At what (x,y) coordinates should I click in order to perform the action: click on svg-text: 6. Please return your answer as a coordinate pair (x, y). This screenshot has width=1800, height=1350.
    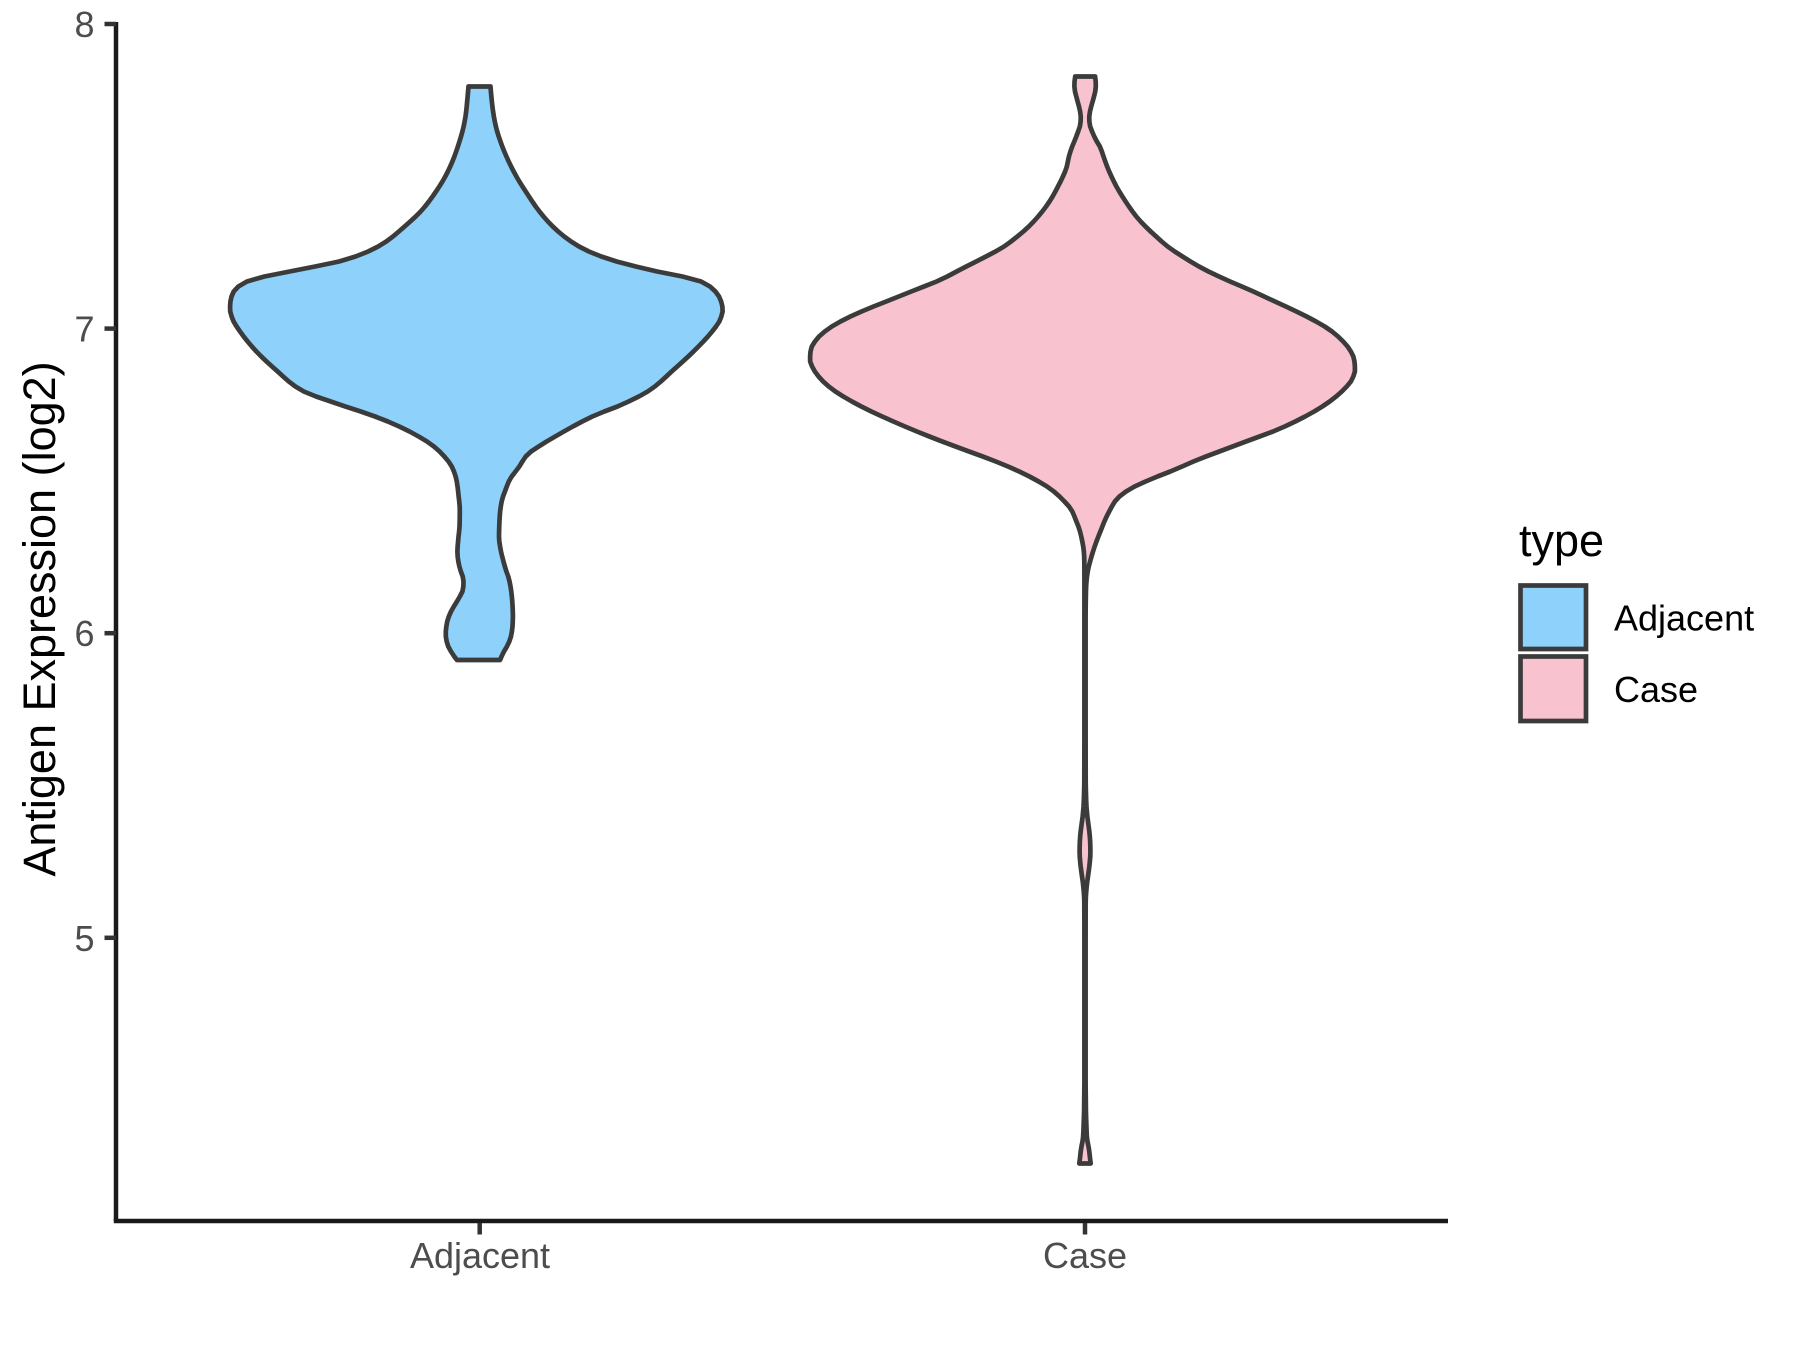
    Looking at the image, I should click on (84, 633).